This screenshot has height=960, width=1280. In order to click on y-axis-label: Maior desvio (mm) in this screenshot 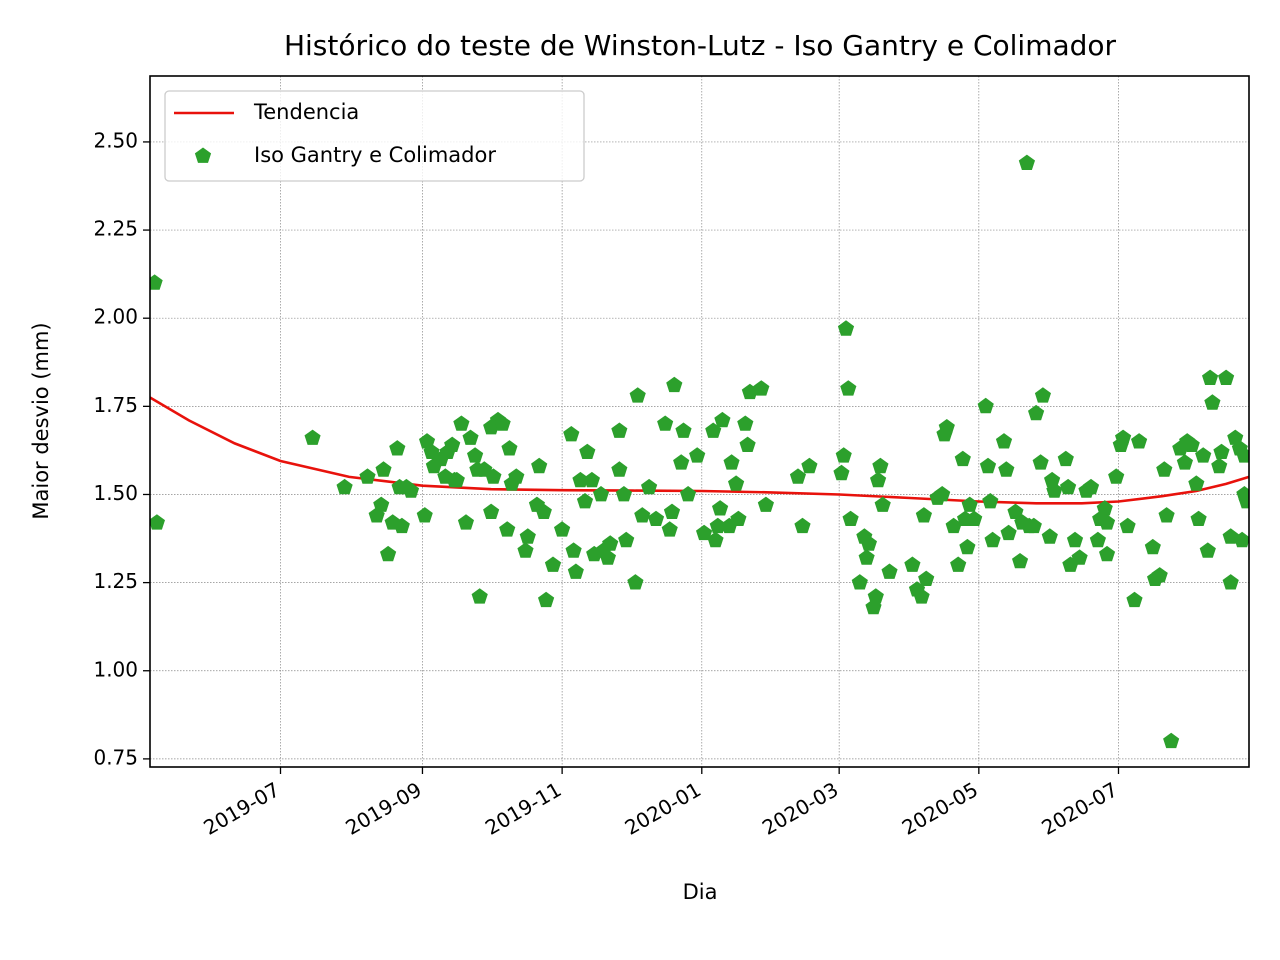, I will do `click(41, 420)`.